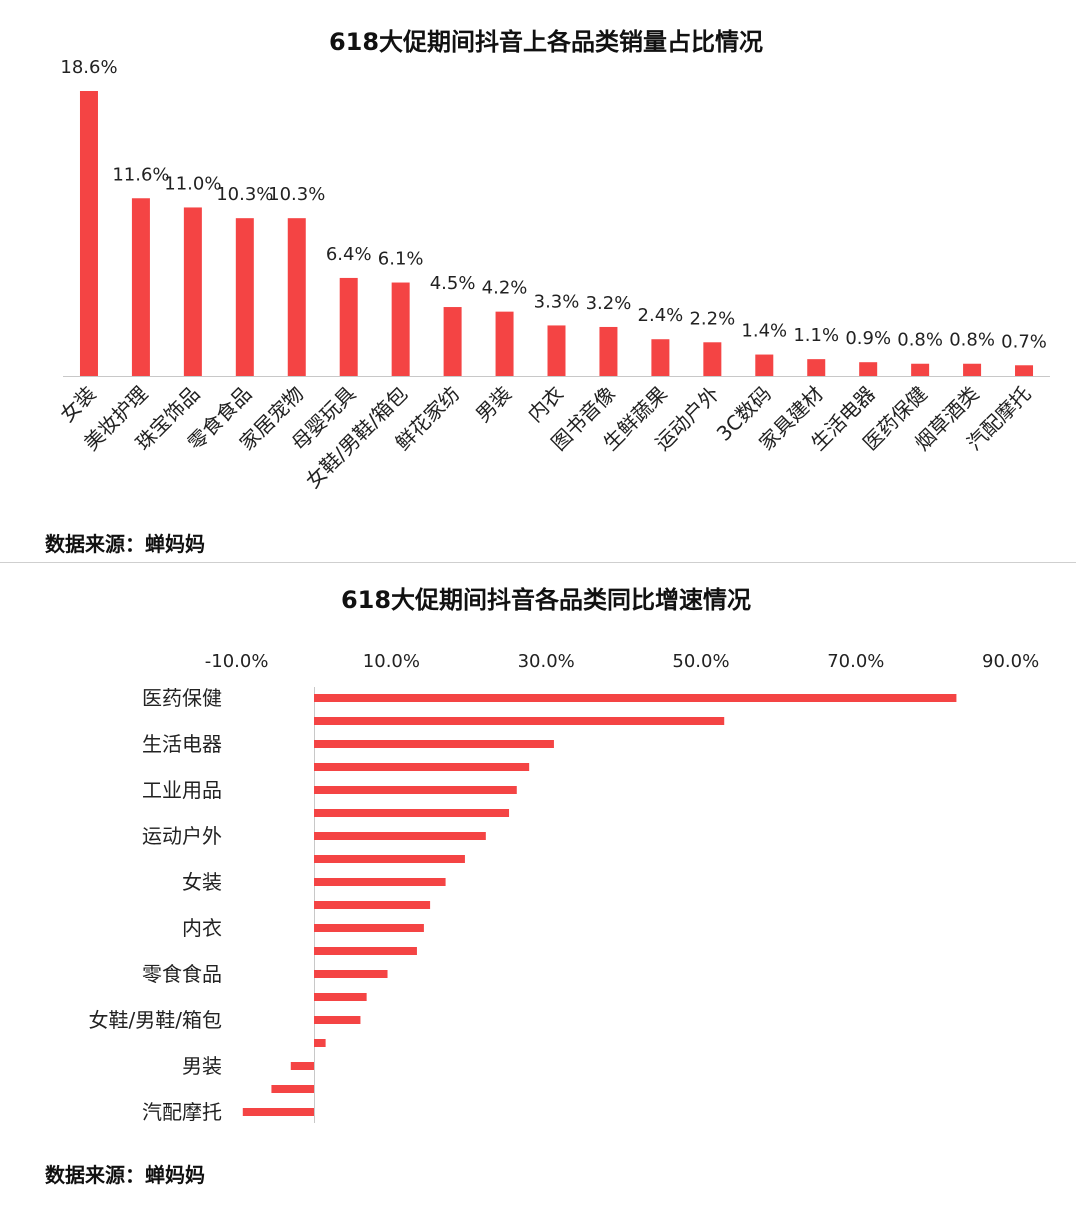 This screenshot has height=1208, width=1076. What do you see at coordinates (868, 338) in the screenshot?
I see `data-label: 0.9%` at bounding box center [868, 338].